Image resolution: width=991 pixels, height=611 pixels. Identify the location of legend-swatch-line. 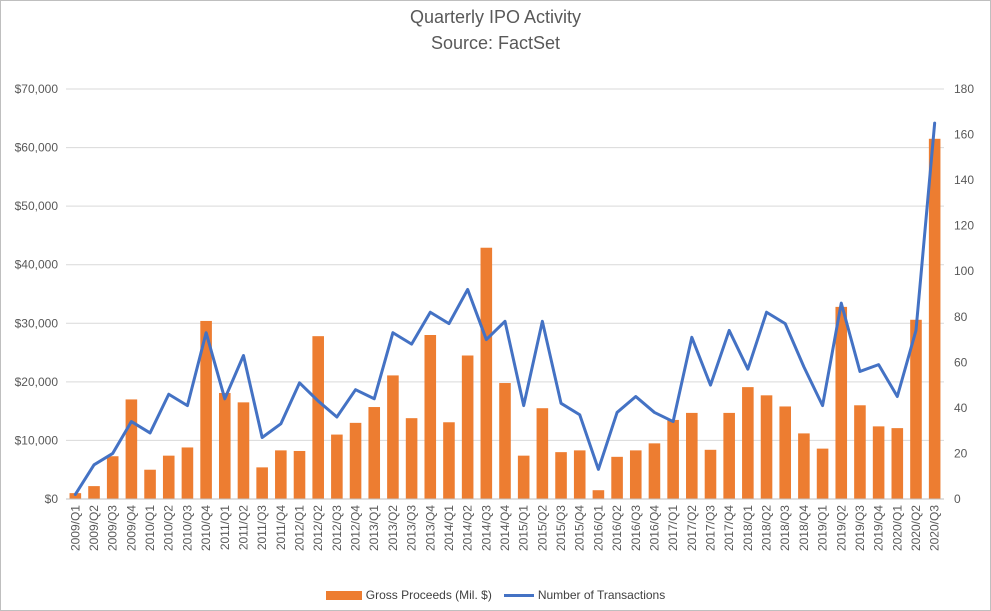
(518, 595).